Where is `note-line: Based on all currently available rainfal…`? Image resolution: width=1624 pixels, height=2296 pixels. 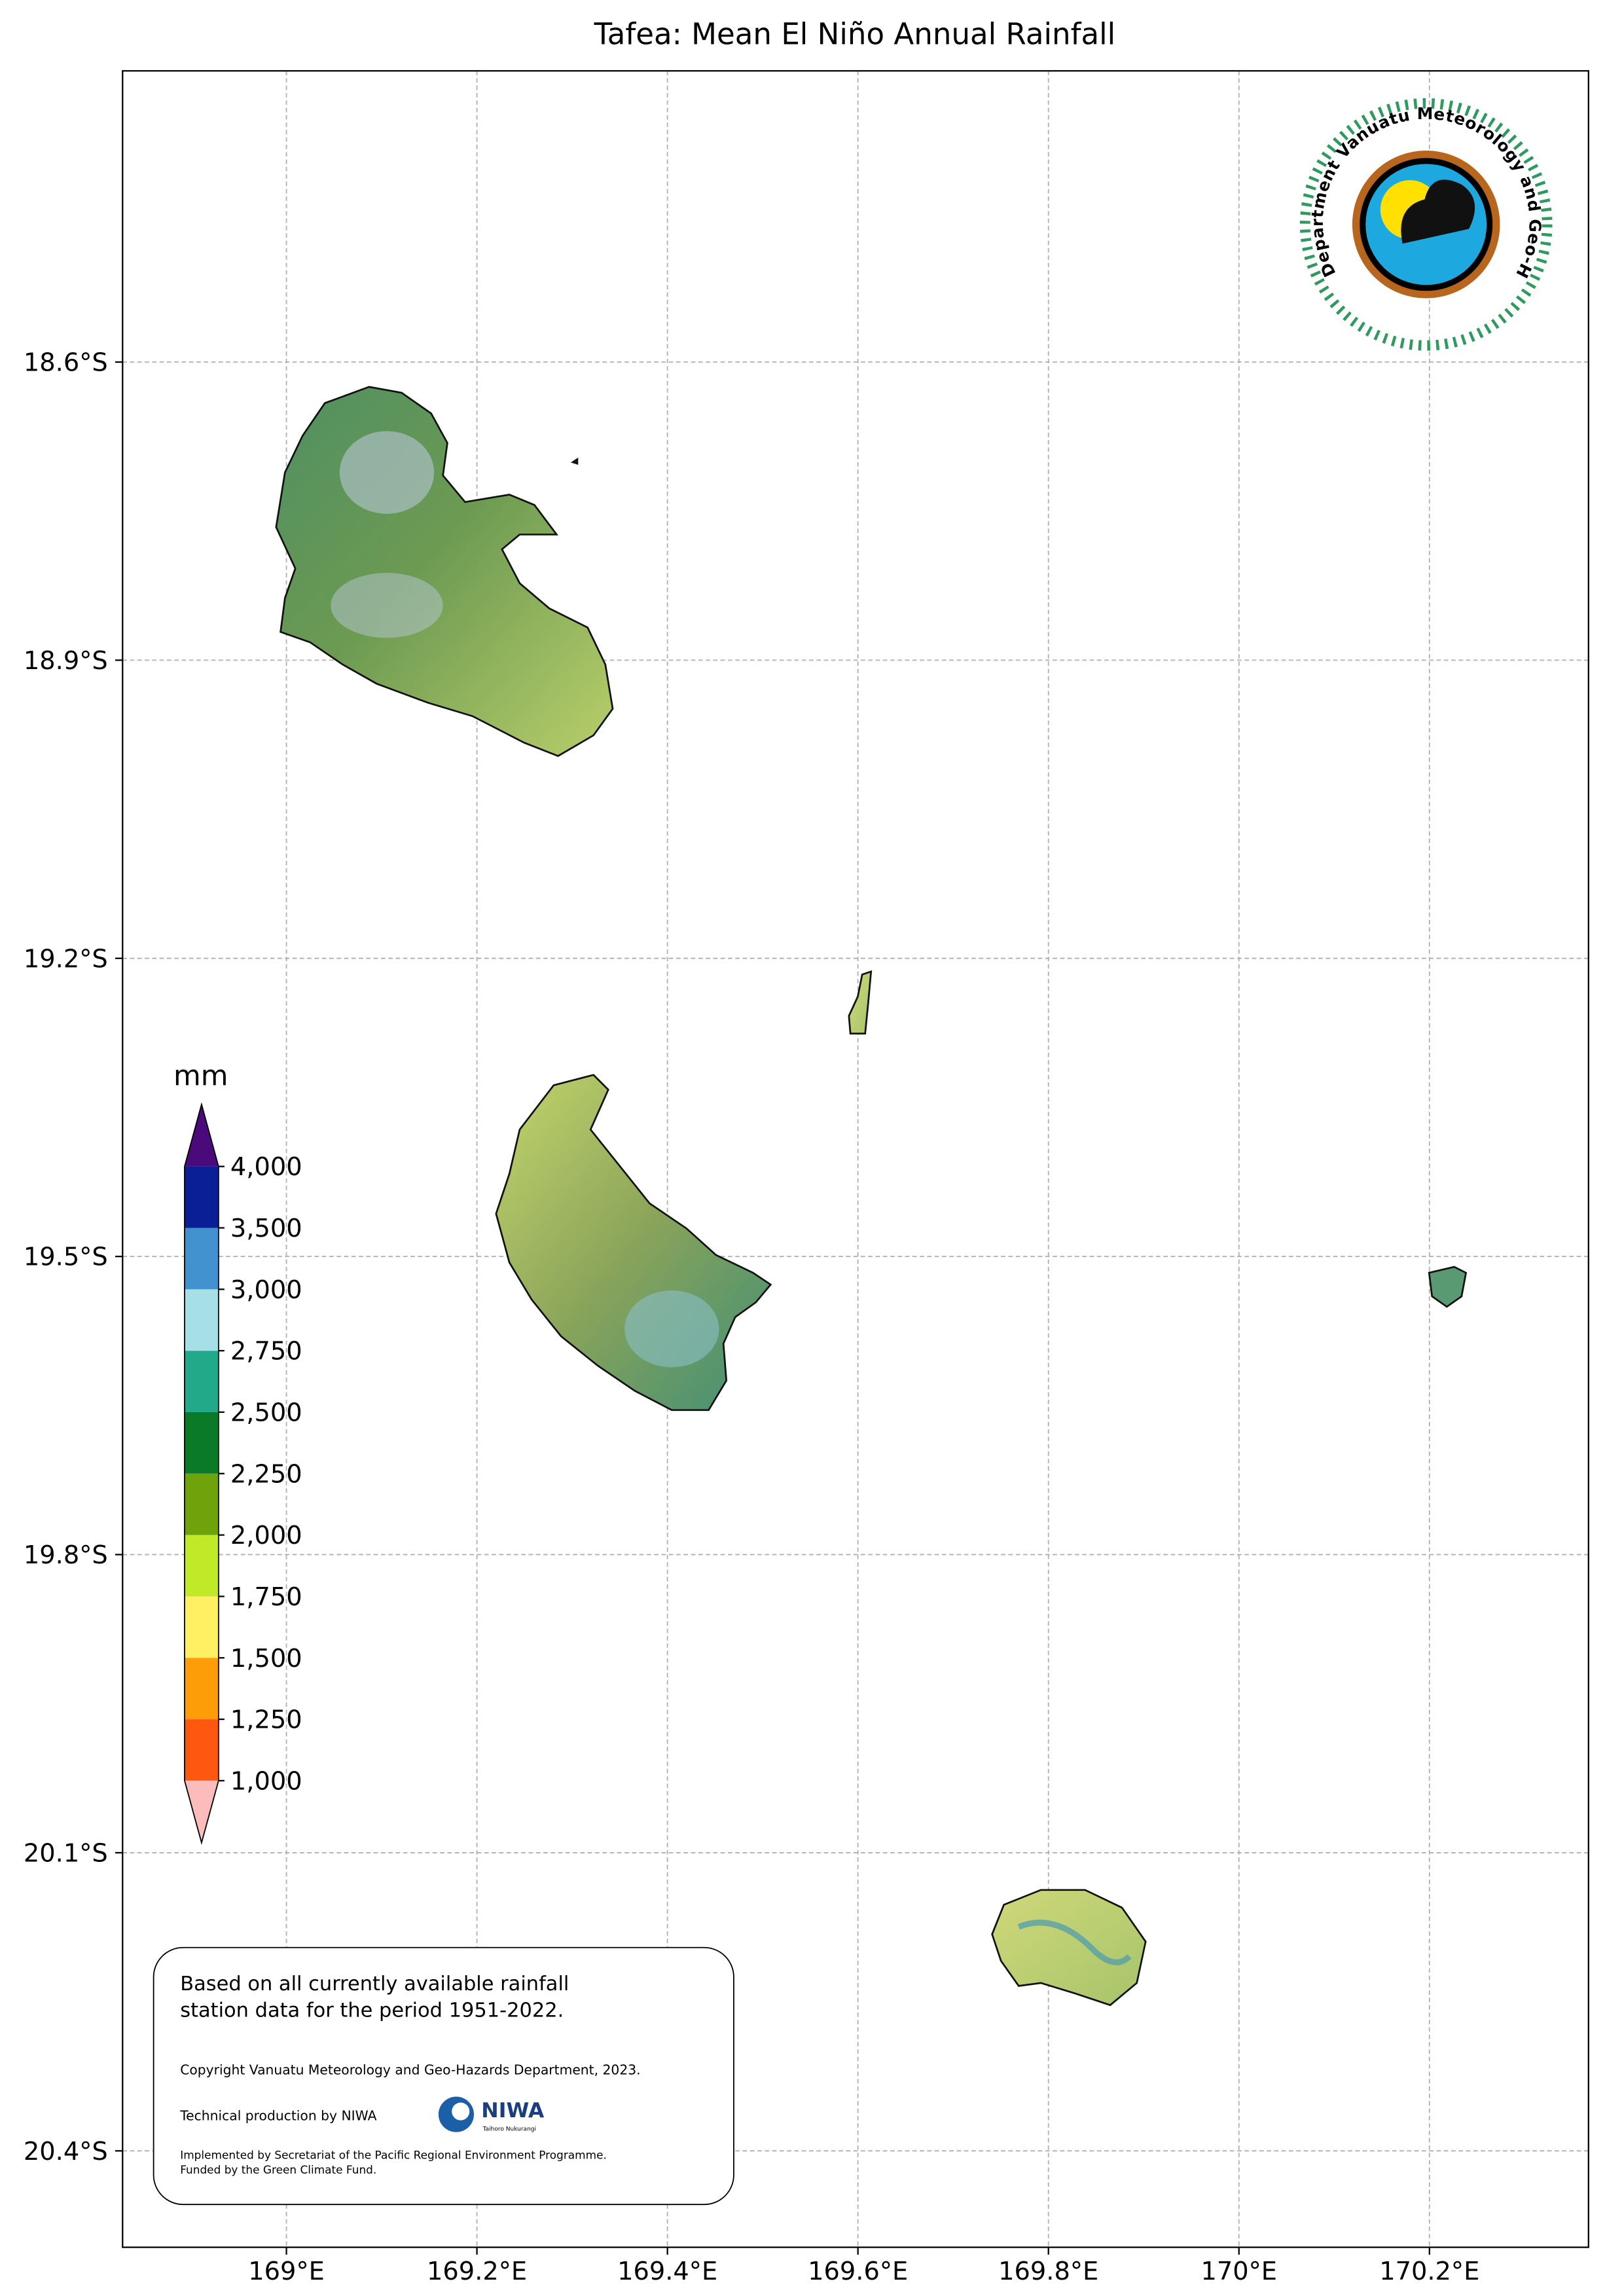
note-line: Based on all currently available rainfal… is located at coordinates (374, 1984).